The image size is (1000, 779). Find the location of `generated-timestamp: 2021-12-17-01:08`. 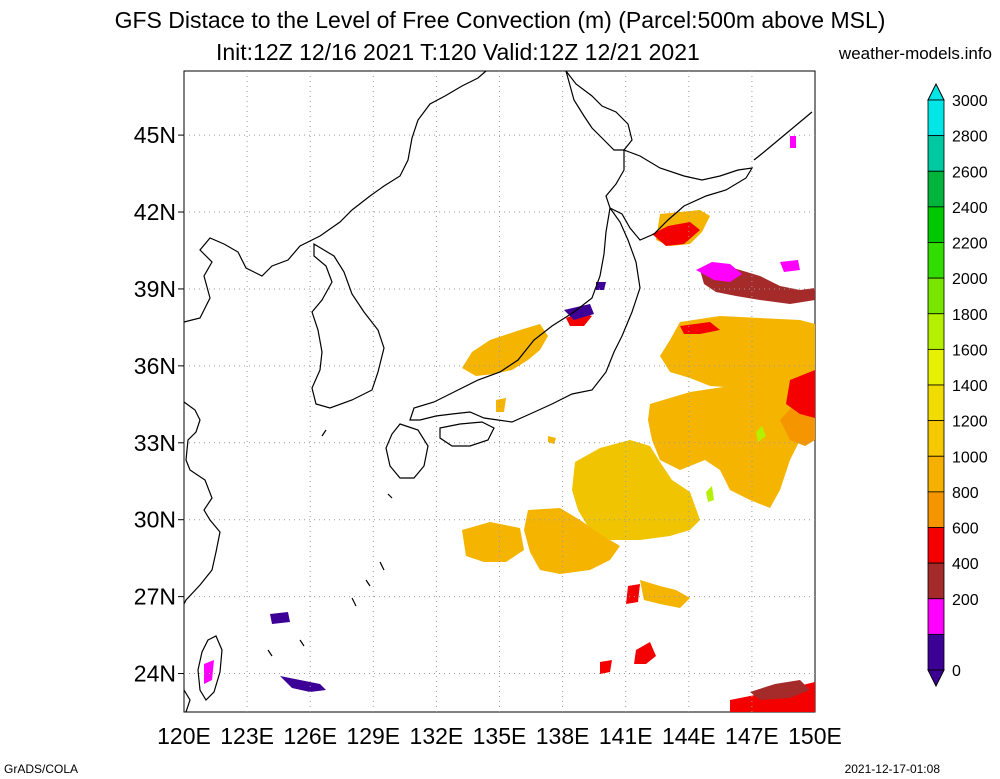

generated-timestamp: 2021-12-17-01:08 is located at coordinates (892, 769).